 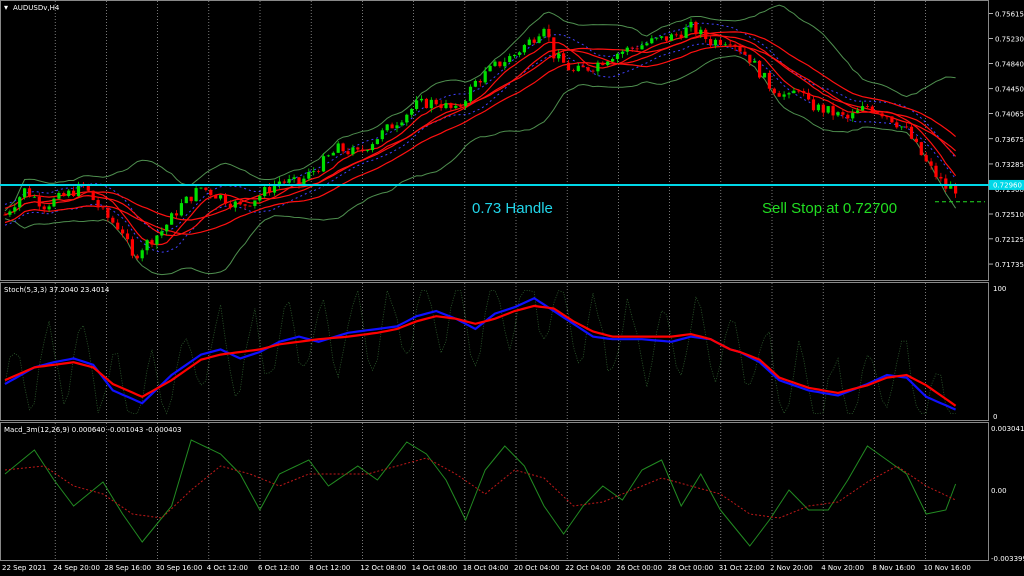 I want to click on price-tick-label: 0.74450, so click(x=1009, y=90).